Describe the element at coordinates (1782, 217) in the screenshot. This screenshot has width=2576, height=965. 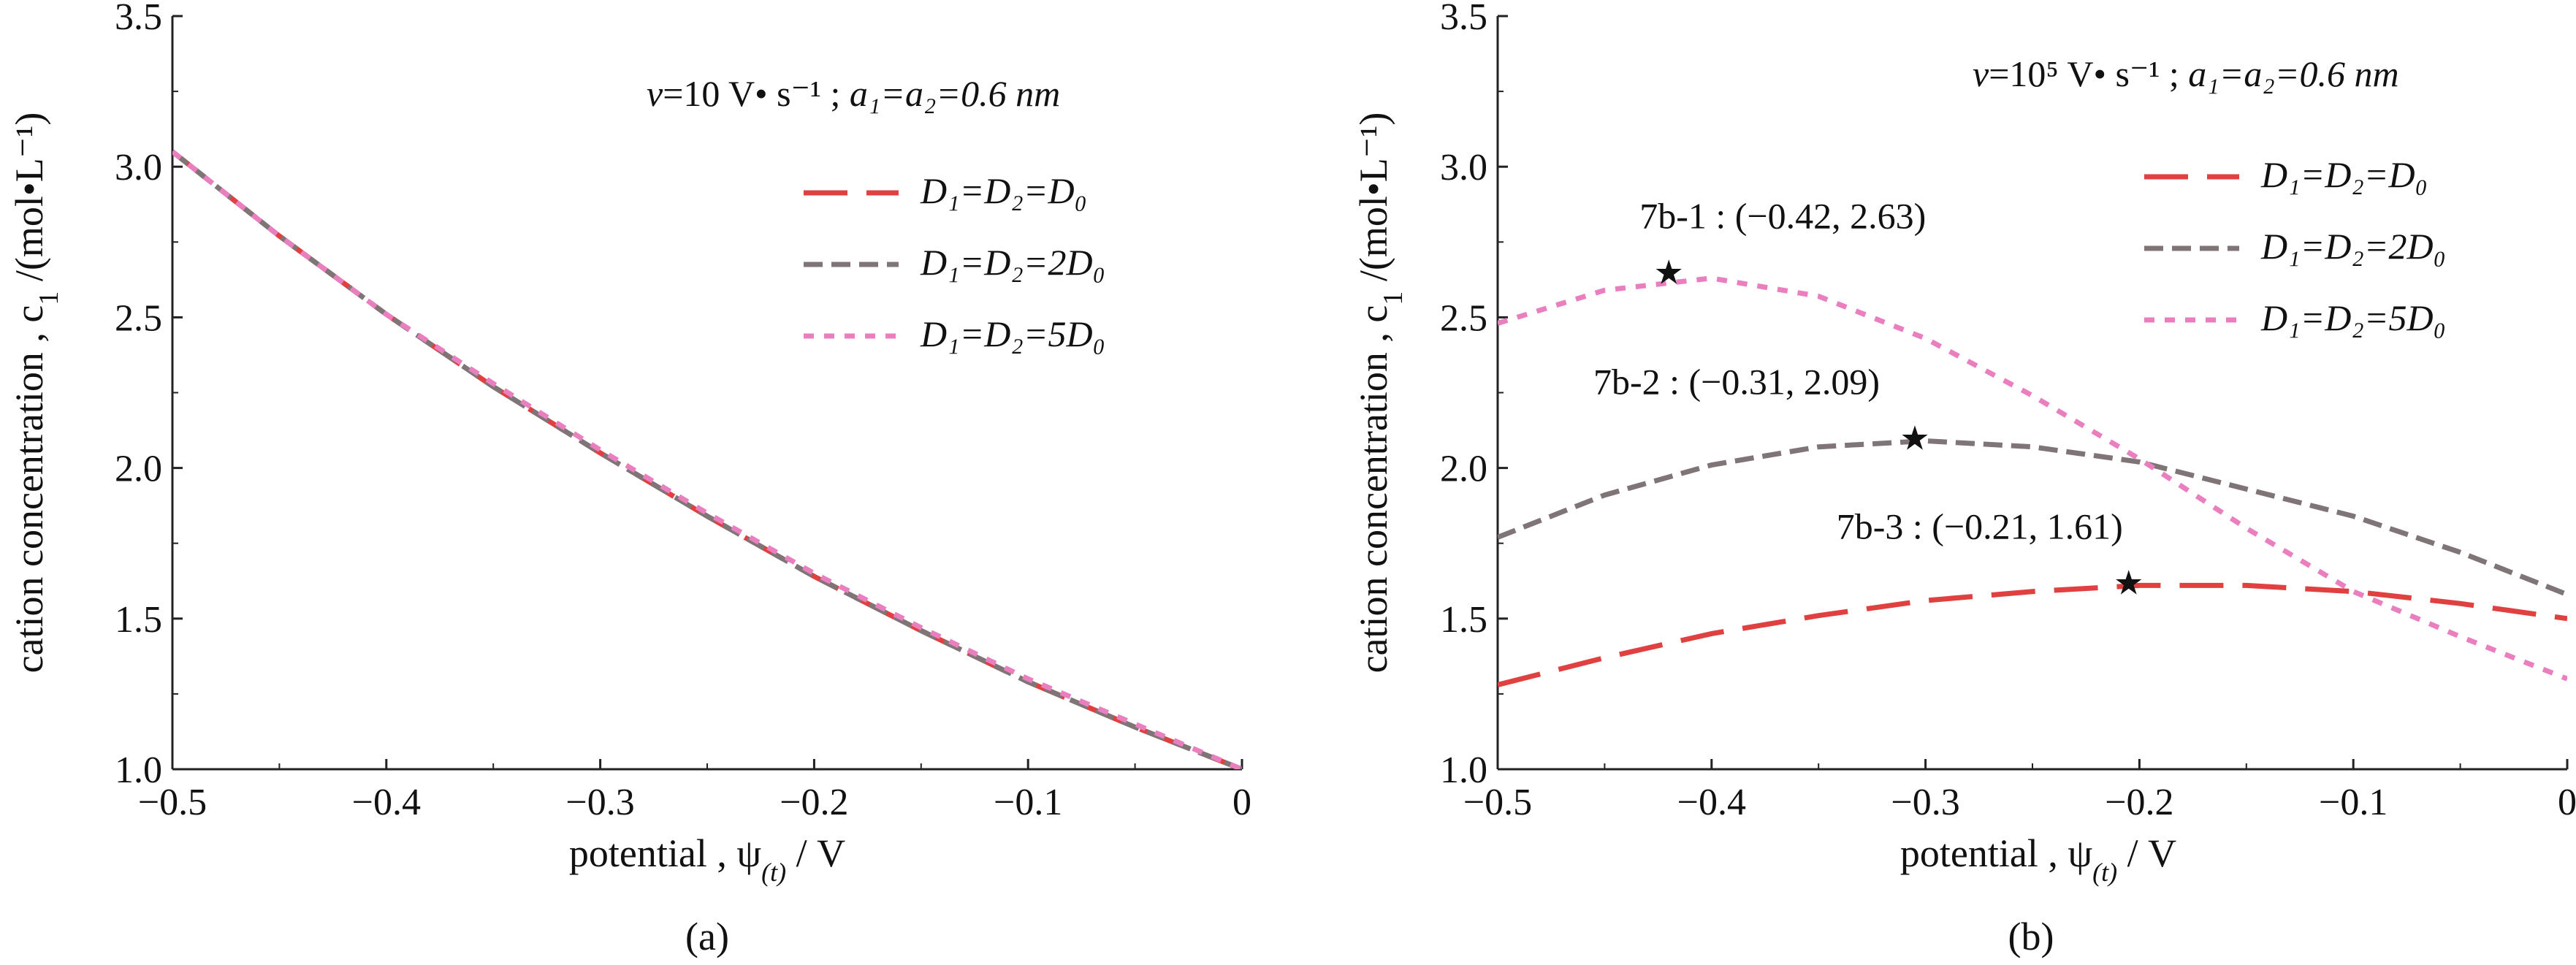
I see `peak-annotation: 7b-1 : (−0.42, 2.63)` at that location.